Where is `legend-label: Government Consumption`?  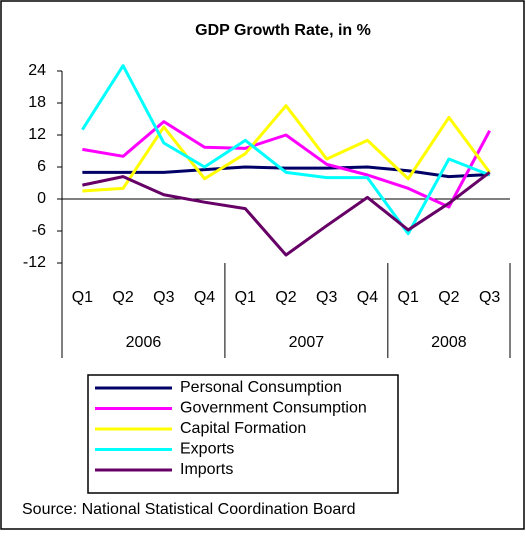 legend-label: Government Consumption is located at coordinates (273, 408).